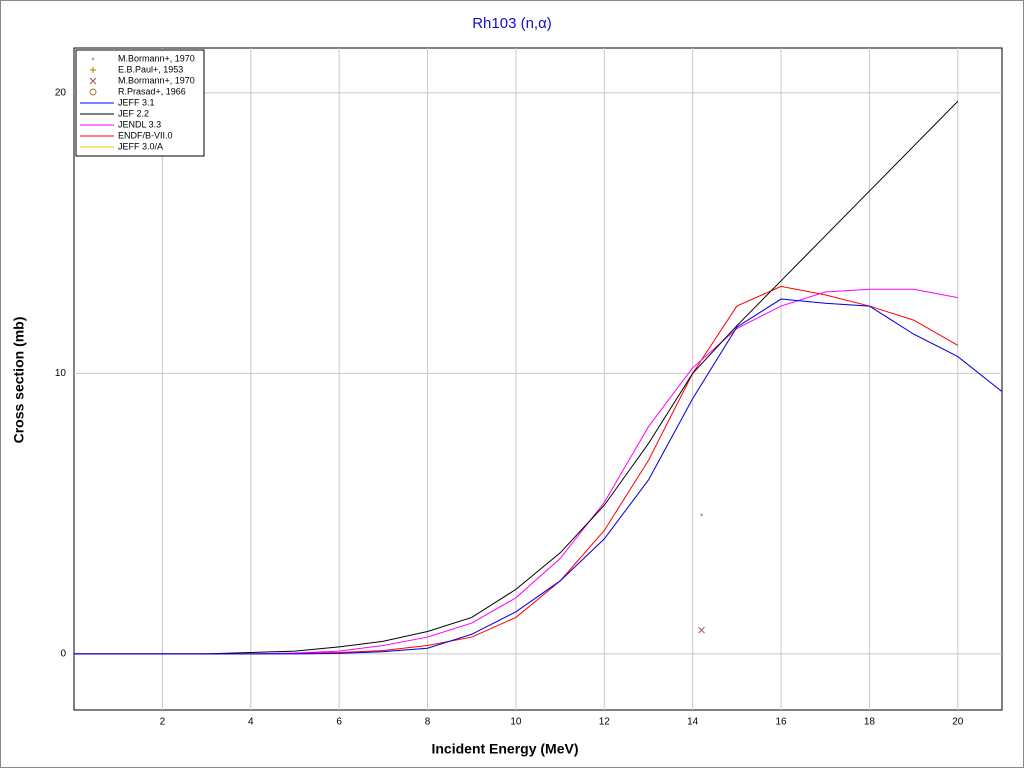  Describe the element at coordinates (61, 93) in the screenshot. I see `y-tick-label: 20` at that location.